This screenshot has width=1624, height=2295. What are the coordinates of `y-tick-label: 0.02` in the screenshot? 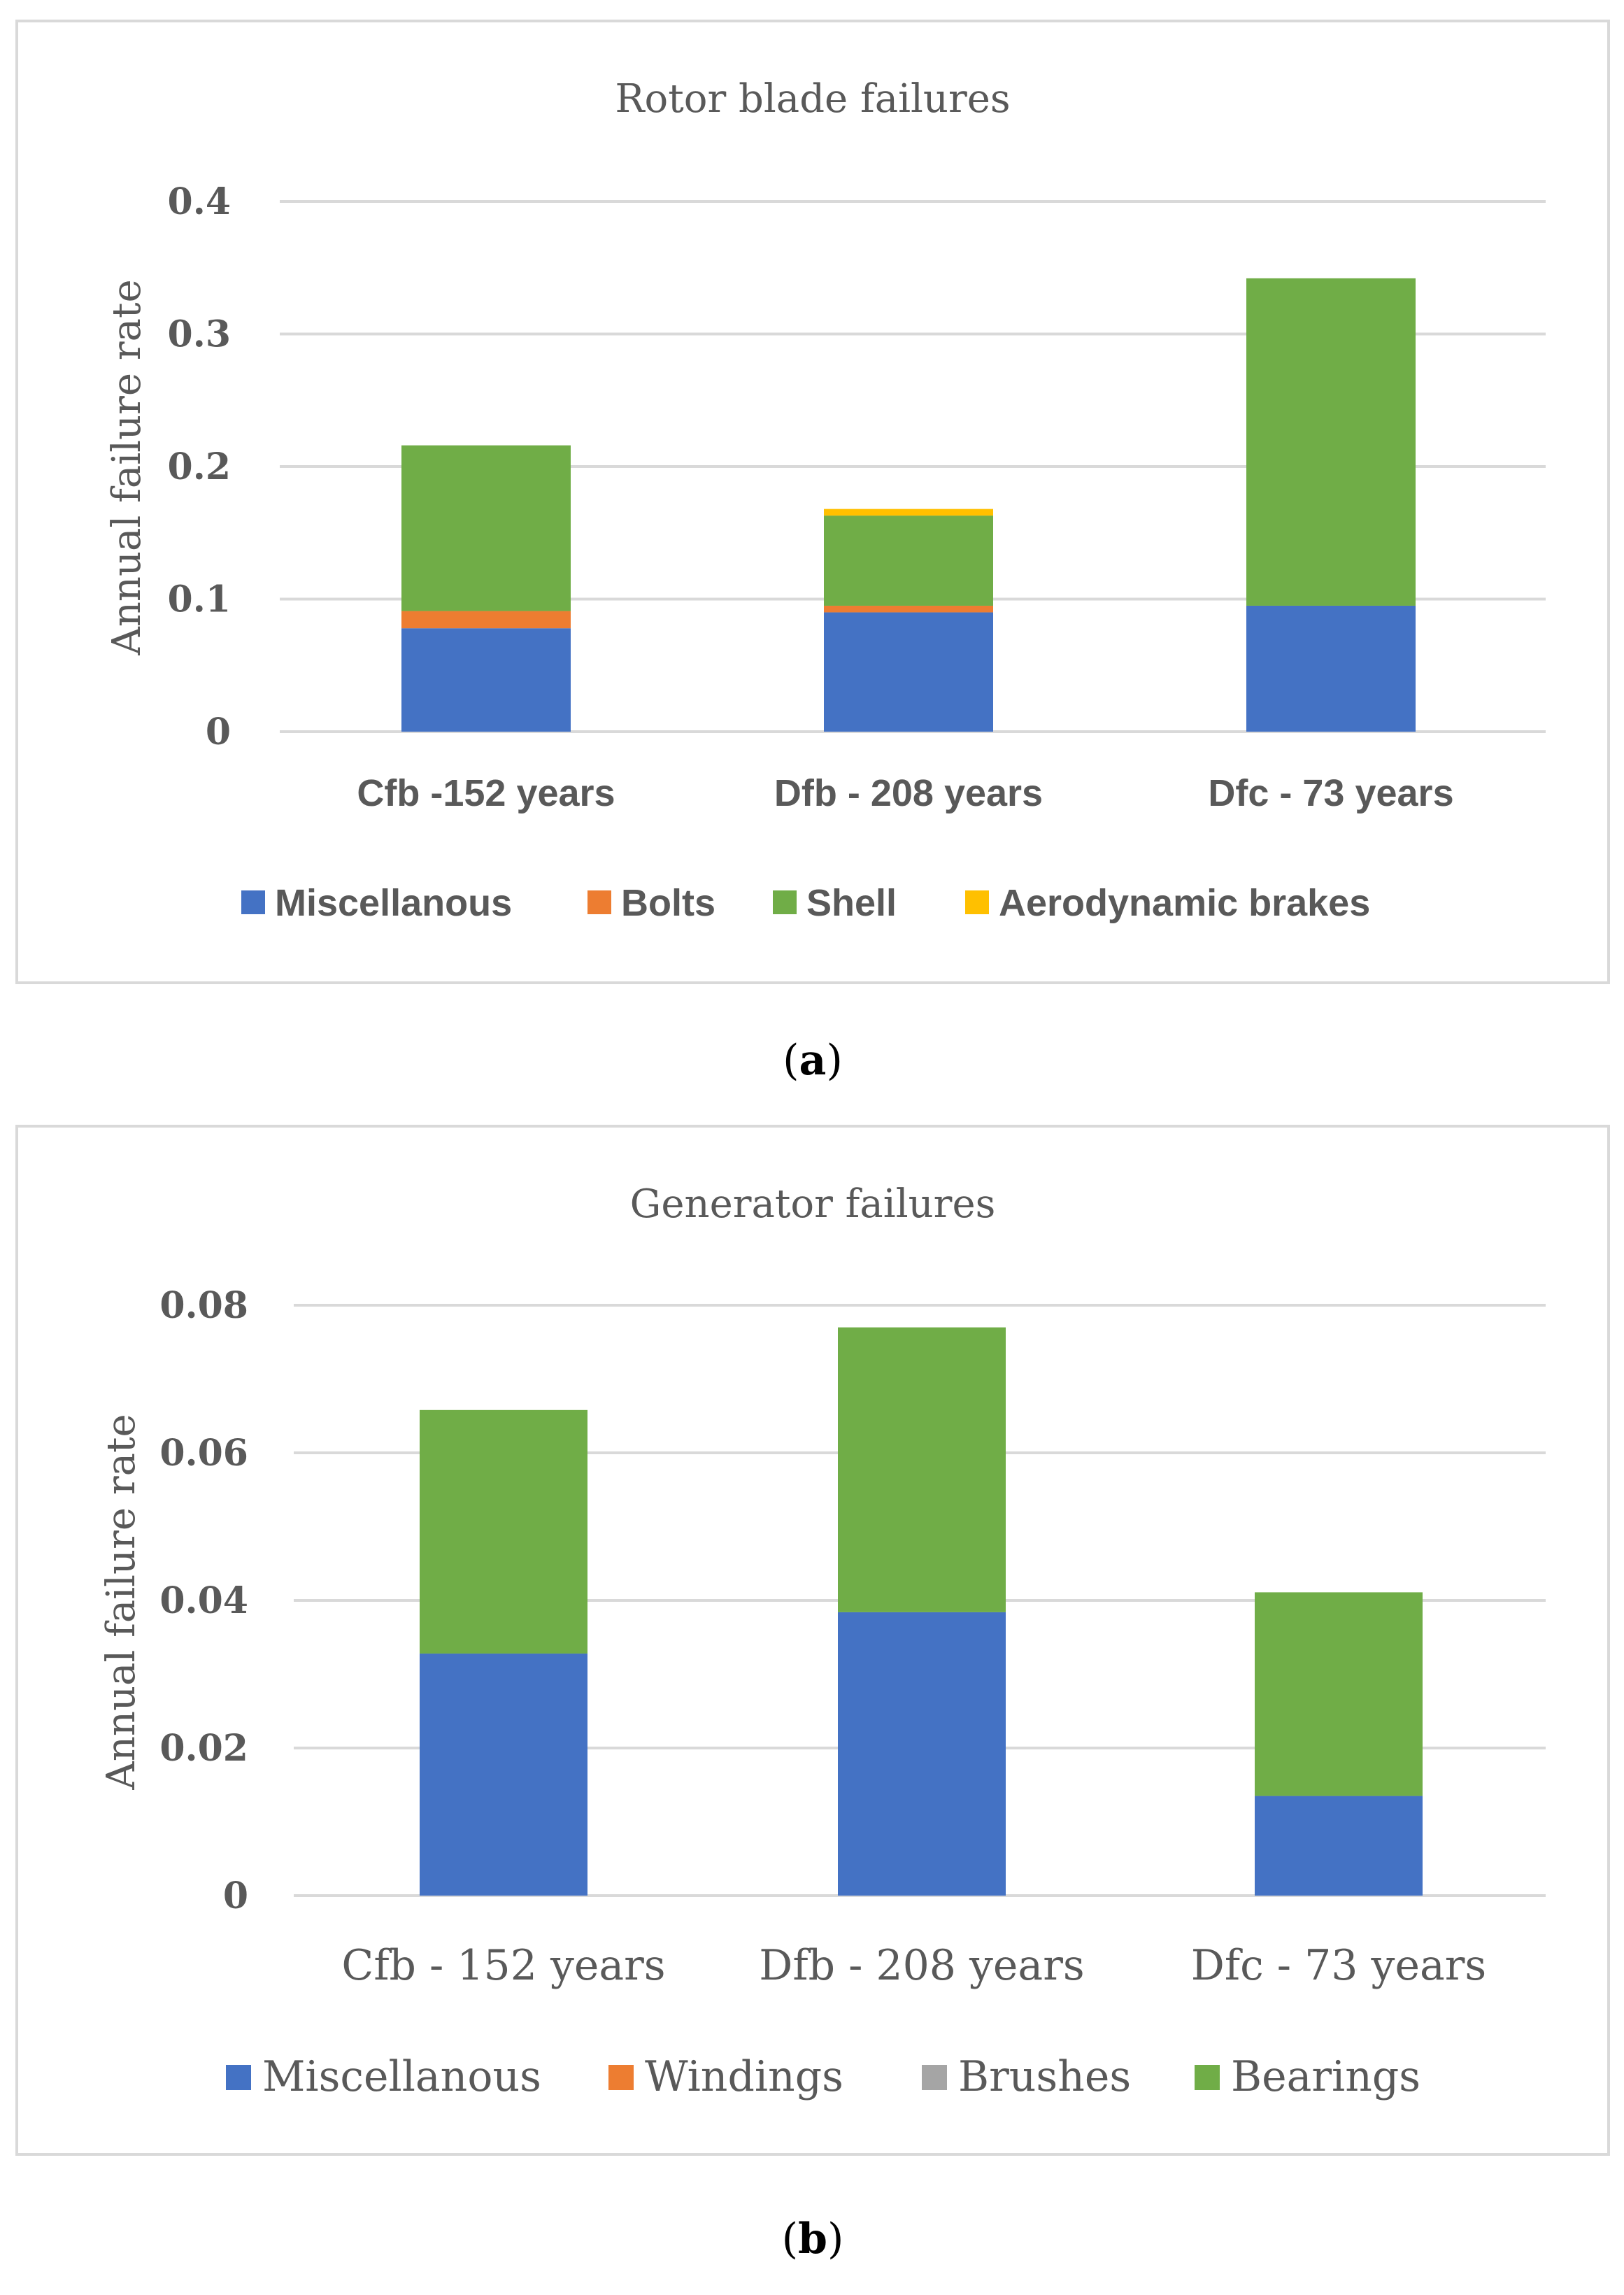 It's located at (204, 1748).